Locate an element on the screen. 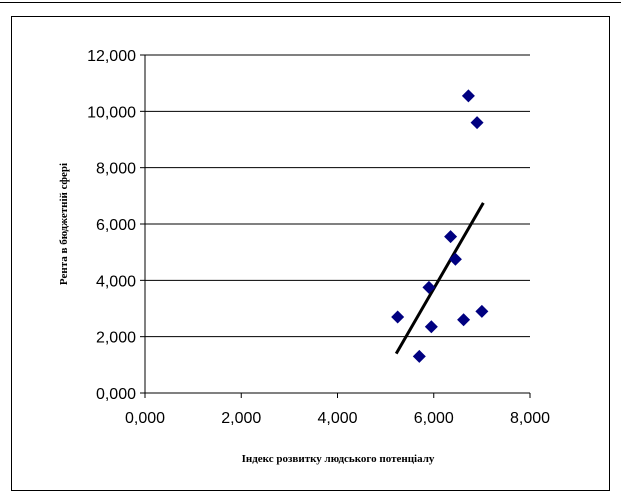  x-tick-label-1: 2,000 is located at coordinates (241, 418).